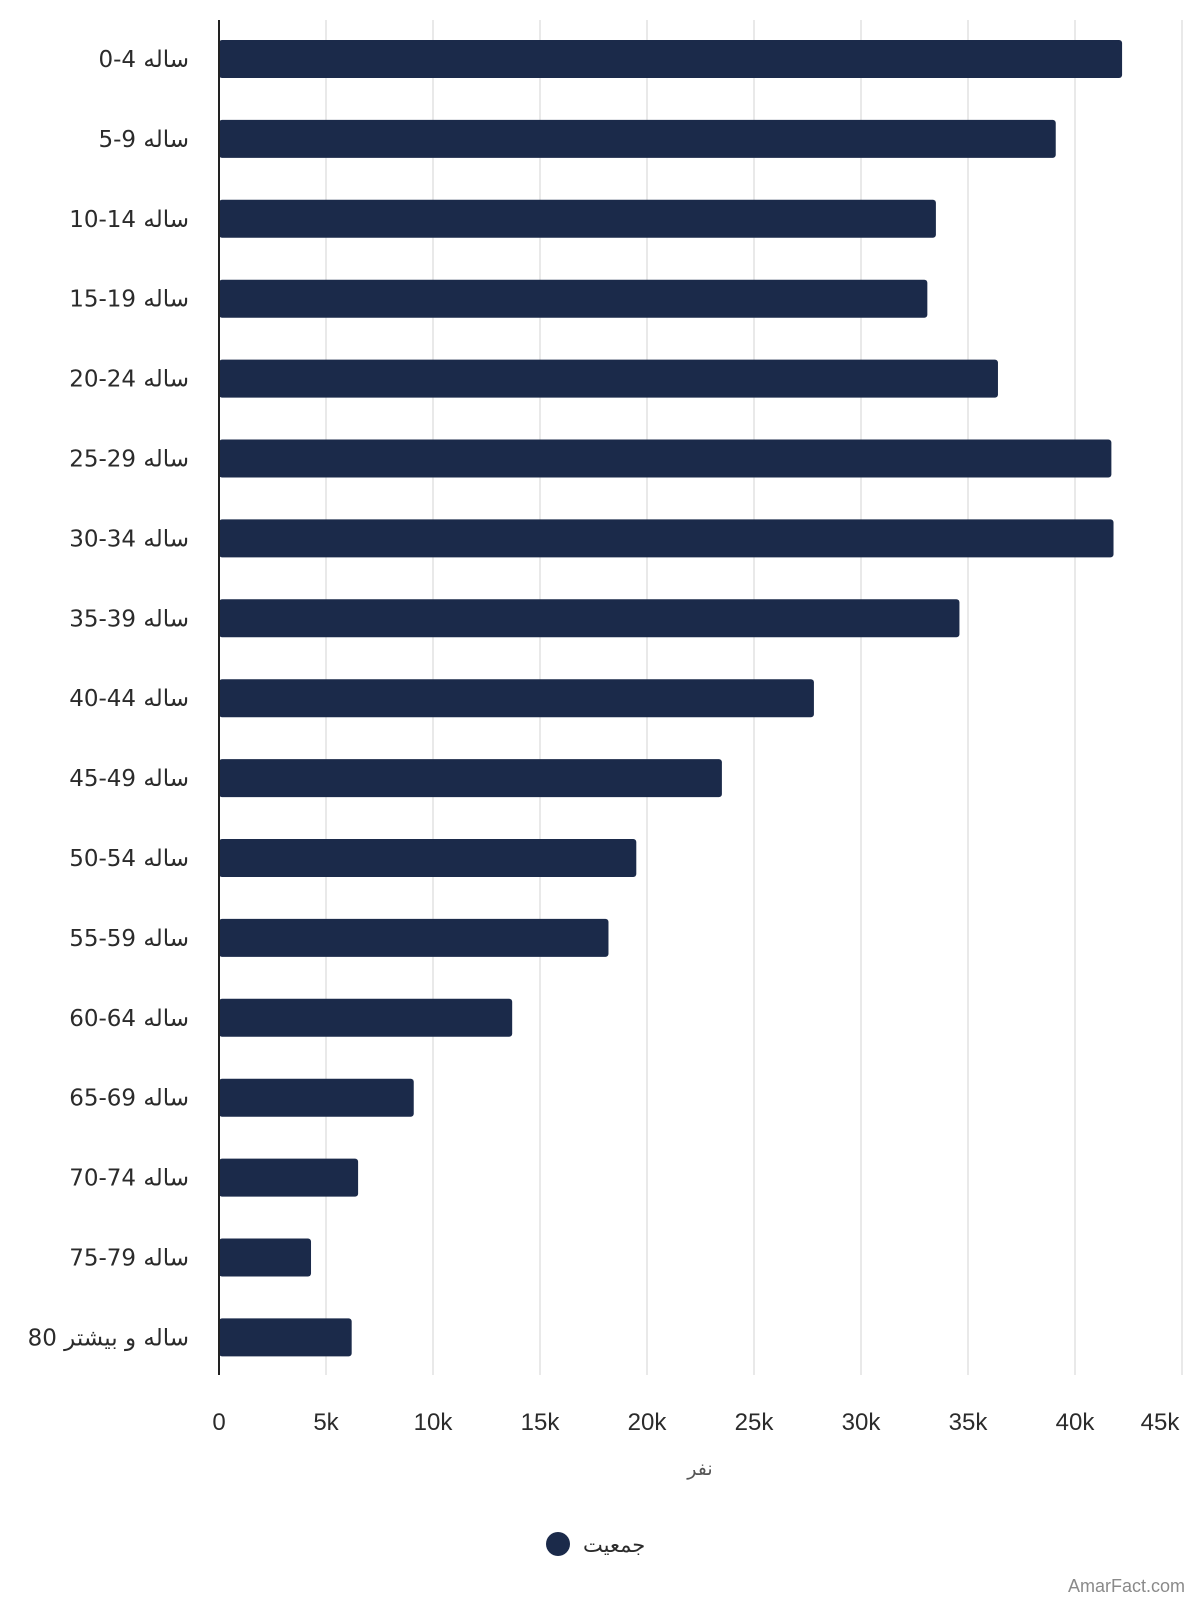 This screenshot has height=1600, width=1200. What do you see at coordinates (558, 1544) in the screenshot?
I see `legend-marker` at bounding box center [558, 1544].